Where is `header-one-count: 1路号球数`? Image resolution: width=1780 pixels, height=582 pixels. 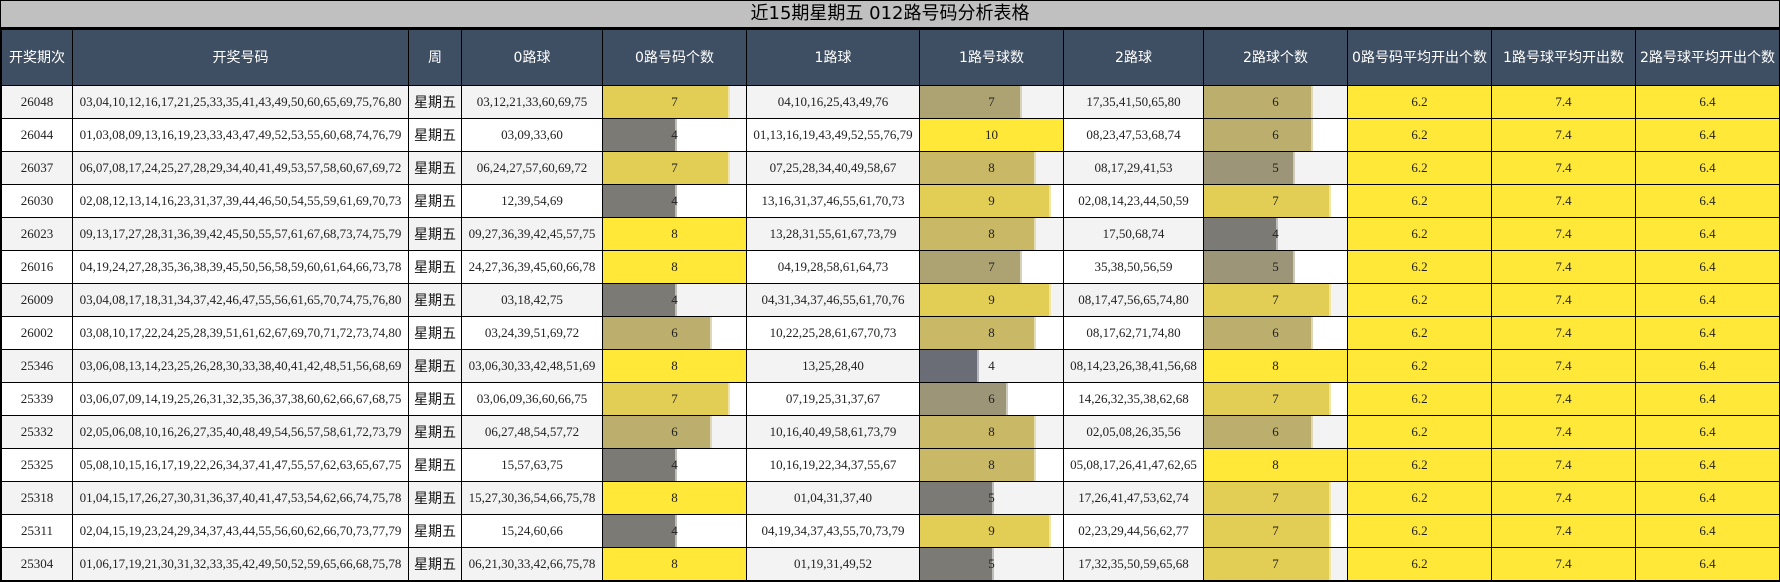
header-one-count: 1路号球数 is located at coordinates (991, 57).